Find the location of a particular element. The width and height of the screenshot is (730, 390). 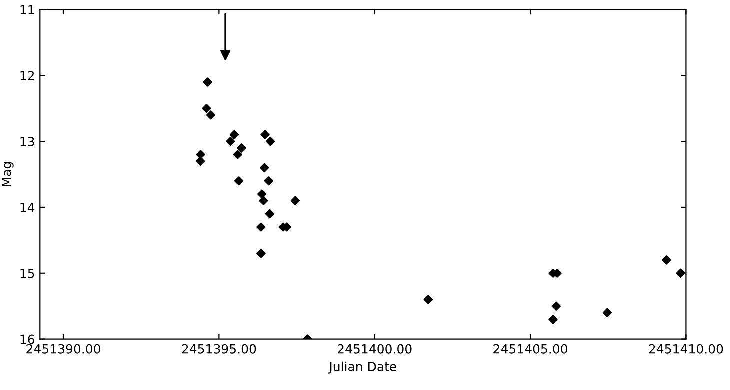

x-tick-label: 2451390.00 is located at coordinates (63, 349).